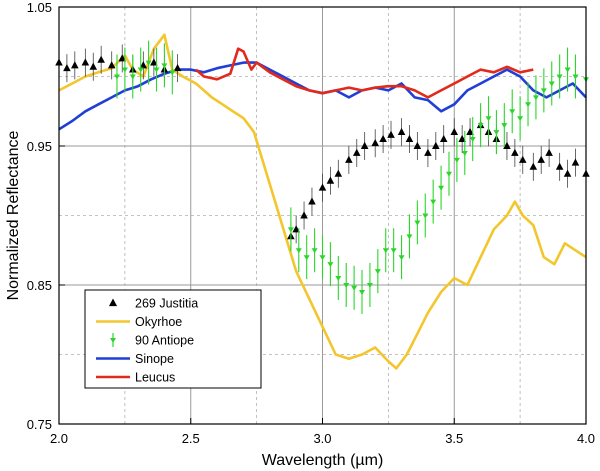 The image size is (600, 471). What do you see at coordinates (158, 322) in the screenshot?
I see `legend-label: Okyrhoe` at bounding box center [158, 322].